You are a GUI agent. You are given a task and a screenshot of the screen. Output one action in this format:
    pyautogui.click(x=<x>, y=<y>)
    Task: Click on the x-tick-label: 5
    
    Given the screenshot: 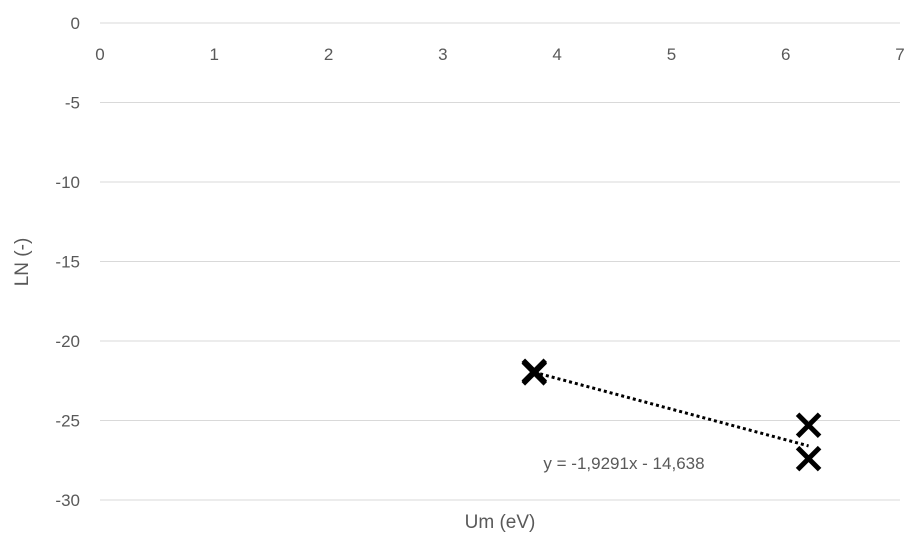 What is the action you would take?
    pyautogui.click(x=671, y=54)
    